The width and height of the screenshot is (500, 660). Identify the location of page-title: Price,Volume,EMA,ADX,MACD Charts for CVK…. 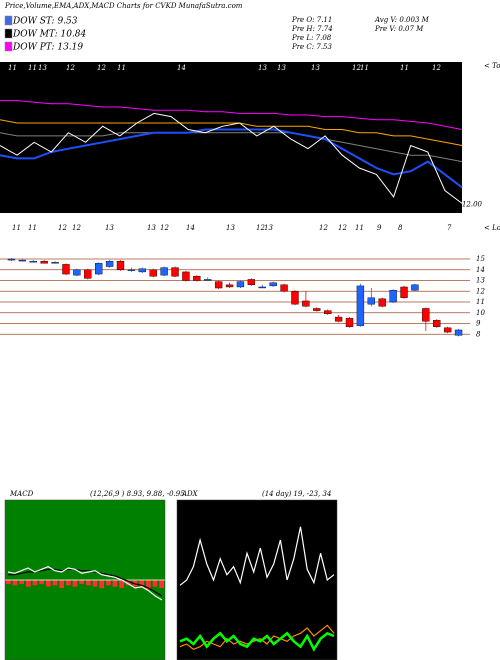
(123, 6).